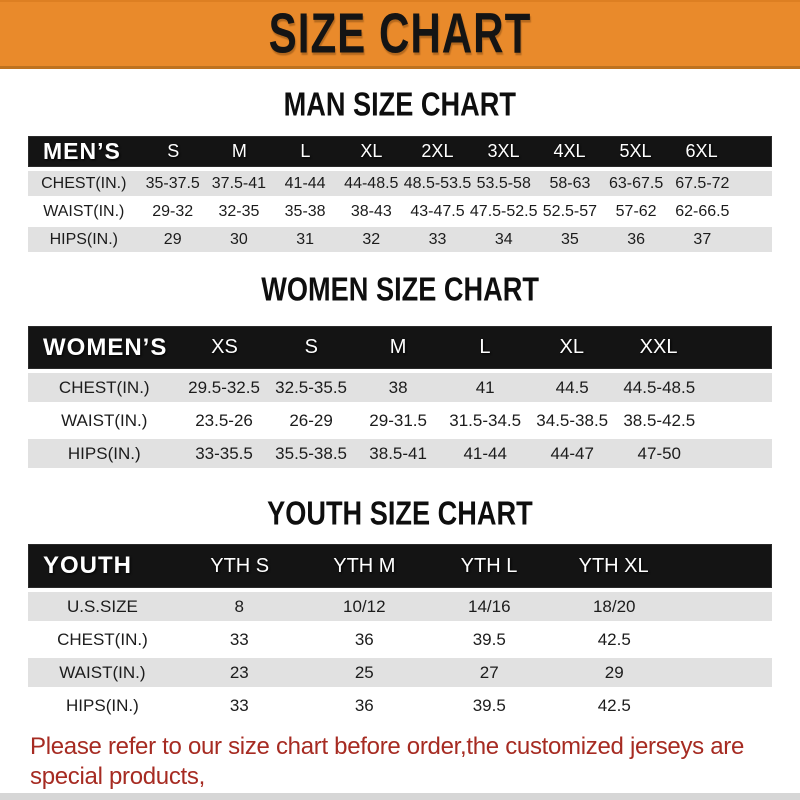  What do you see at coordinates (311, 453) in the screenshot?
I see `size-value-cell: 35.5-38.5` at bounding box center [311, 453].